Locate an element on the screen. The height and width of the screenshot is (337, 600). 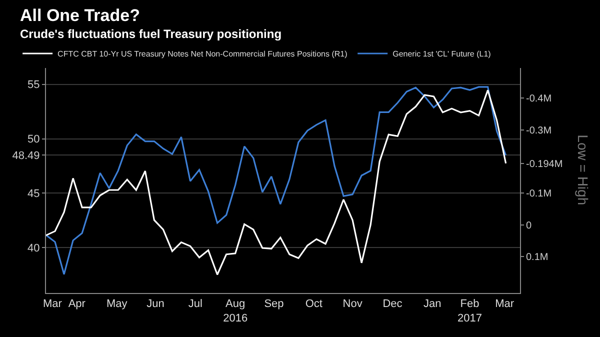
y-tick-label: 55 is located at coordinates (34, 85).